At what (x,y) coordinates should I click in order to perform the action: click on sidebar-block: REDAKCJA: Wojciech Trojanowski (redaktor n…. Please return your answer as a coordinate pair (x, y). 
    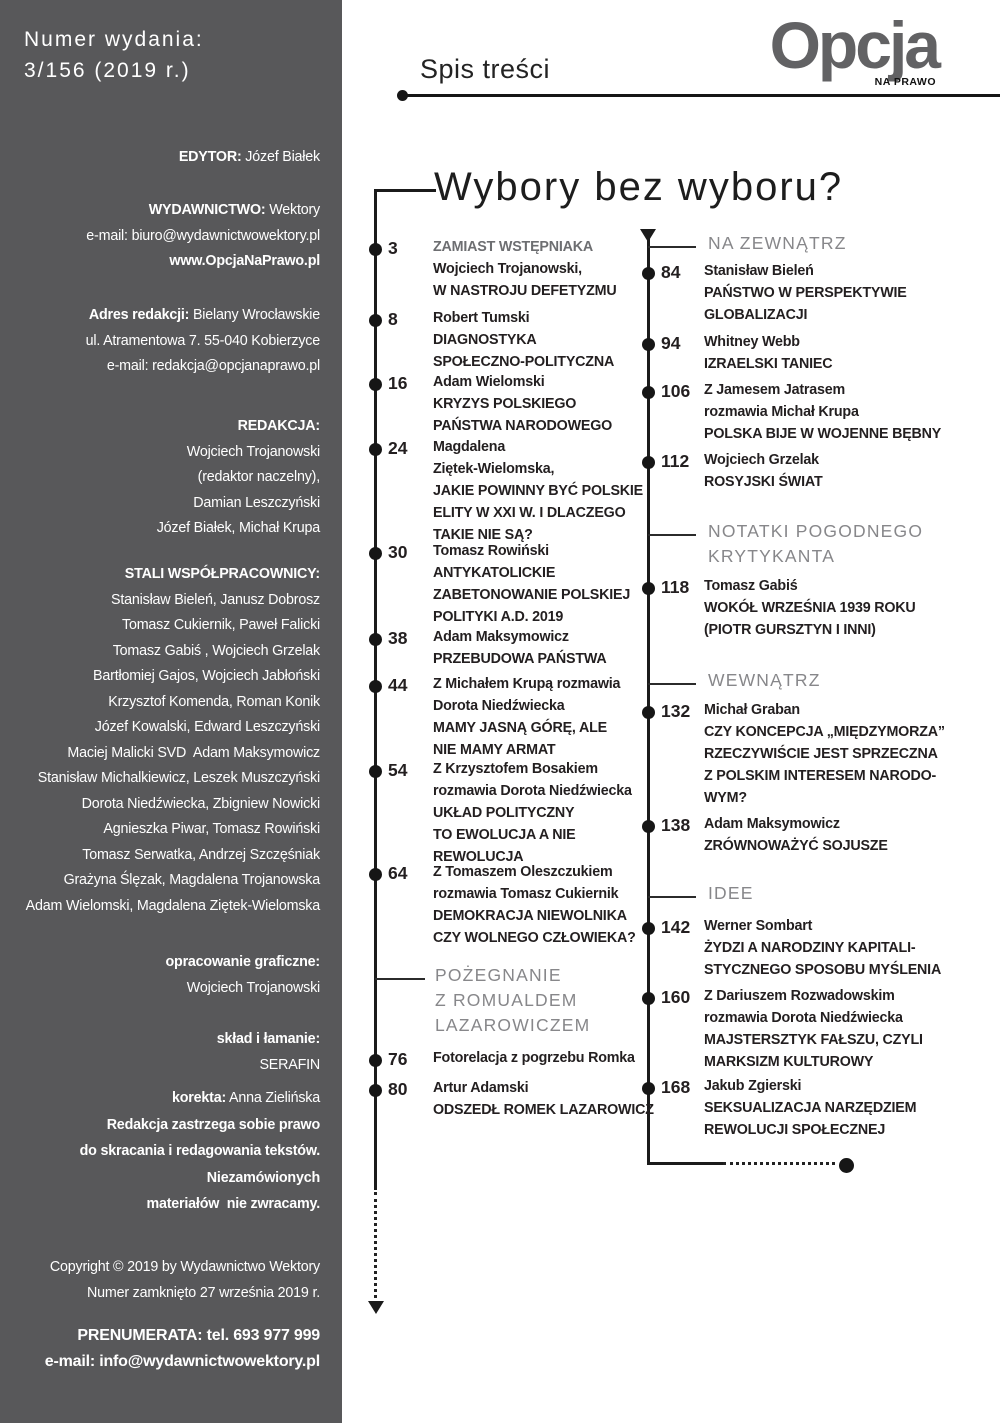
    Looking at the image, I should click on (164, 478).